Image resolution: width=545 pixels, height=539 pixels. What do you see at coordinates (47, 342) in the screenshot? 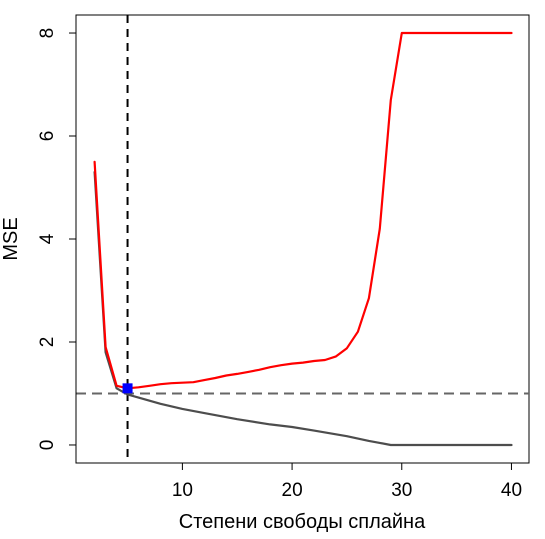
I see `y-tick-label: 2` at bounding box center [47, 342].